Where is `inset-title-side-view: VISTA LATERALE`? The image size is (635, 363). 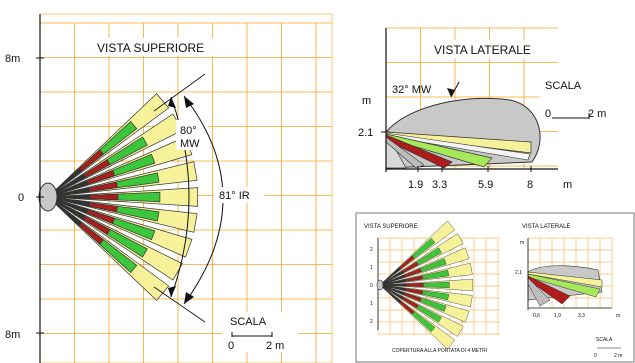 inset-title-side-view: VISTA LATERALE is located at coordinates (546, 227).